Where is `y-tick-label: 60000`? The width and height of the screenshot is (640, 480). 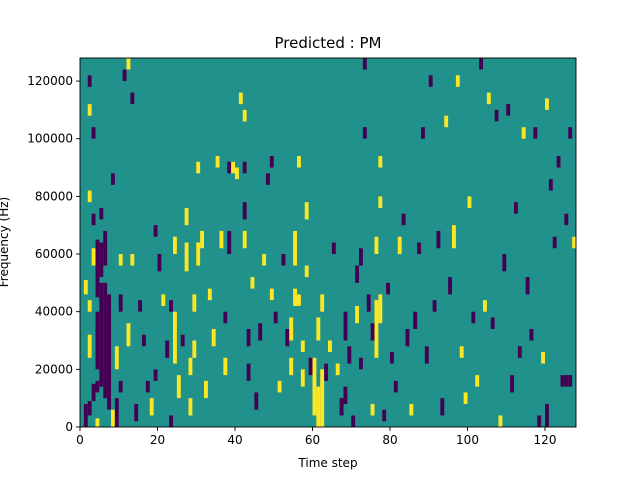 y-tick-label: 60000 is located at coordinates (54, 254).